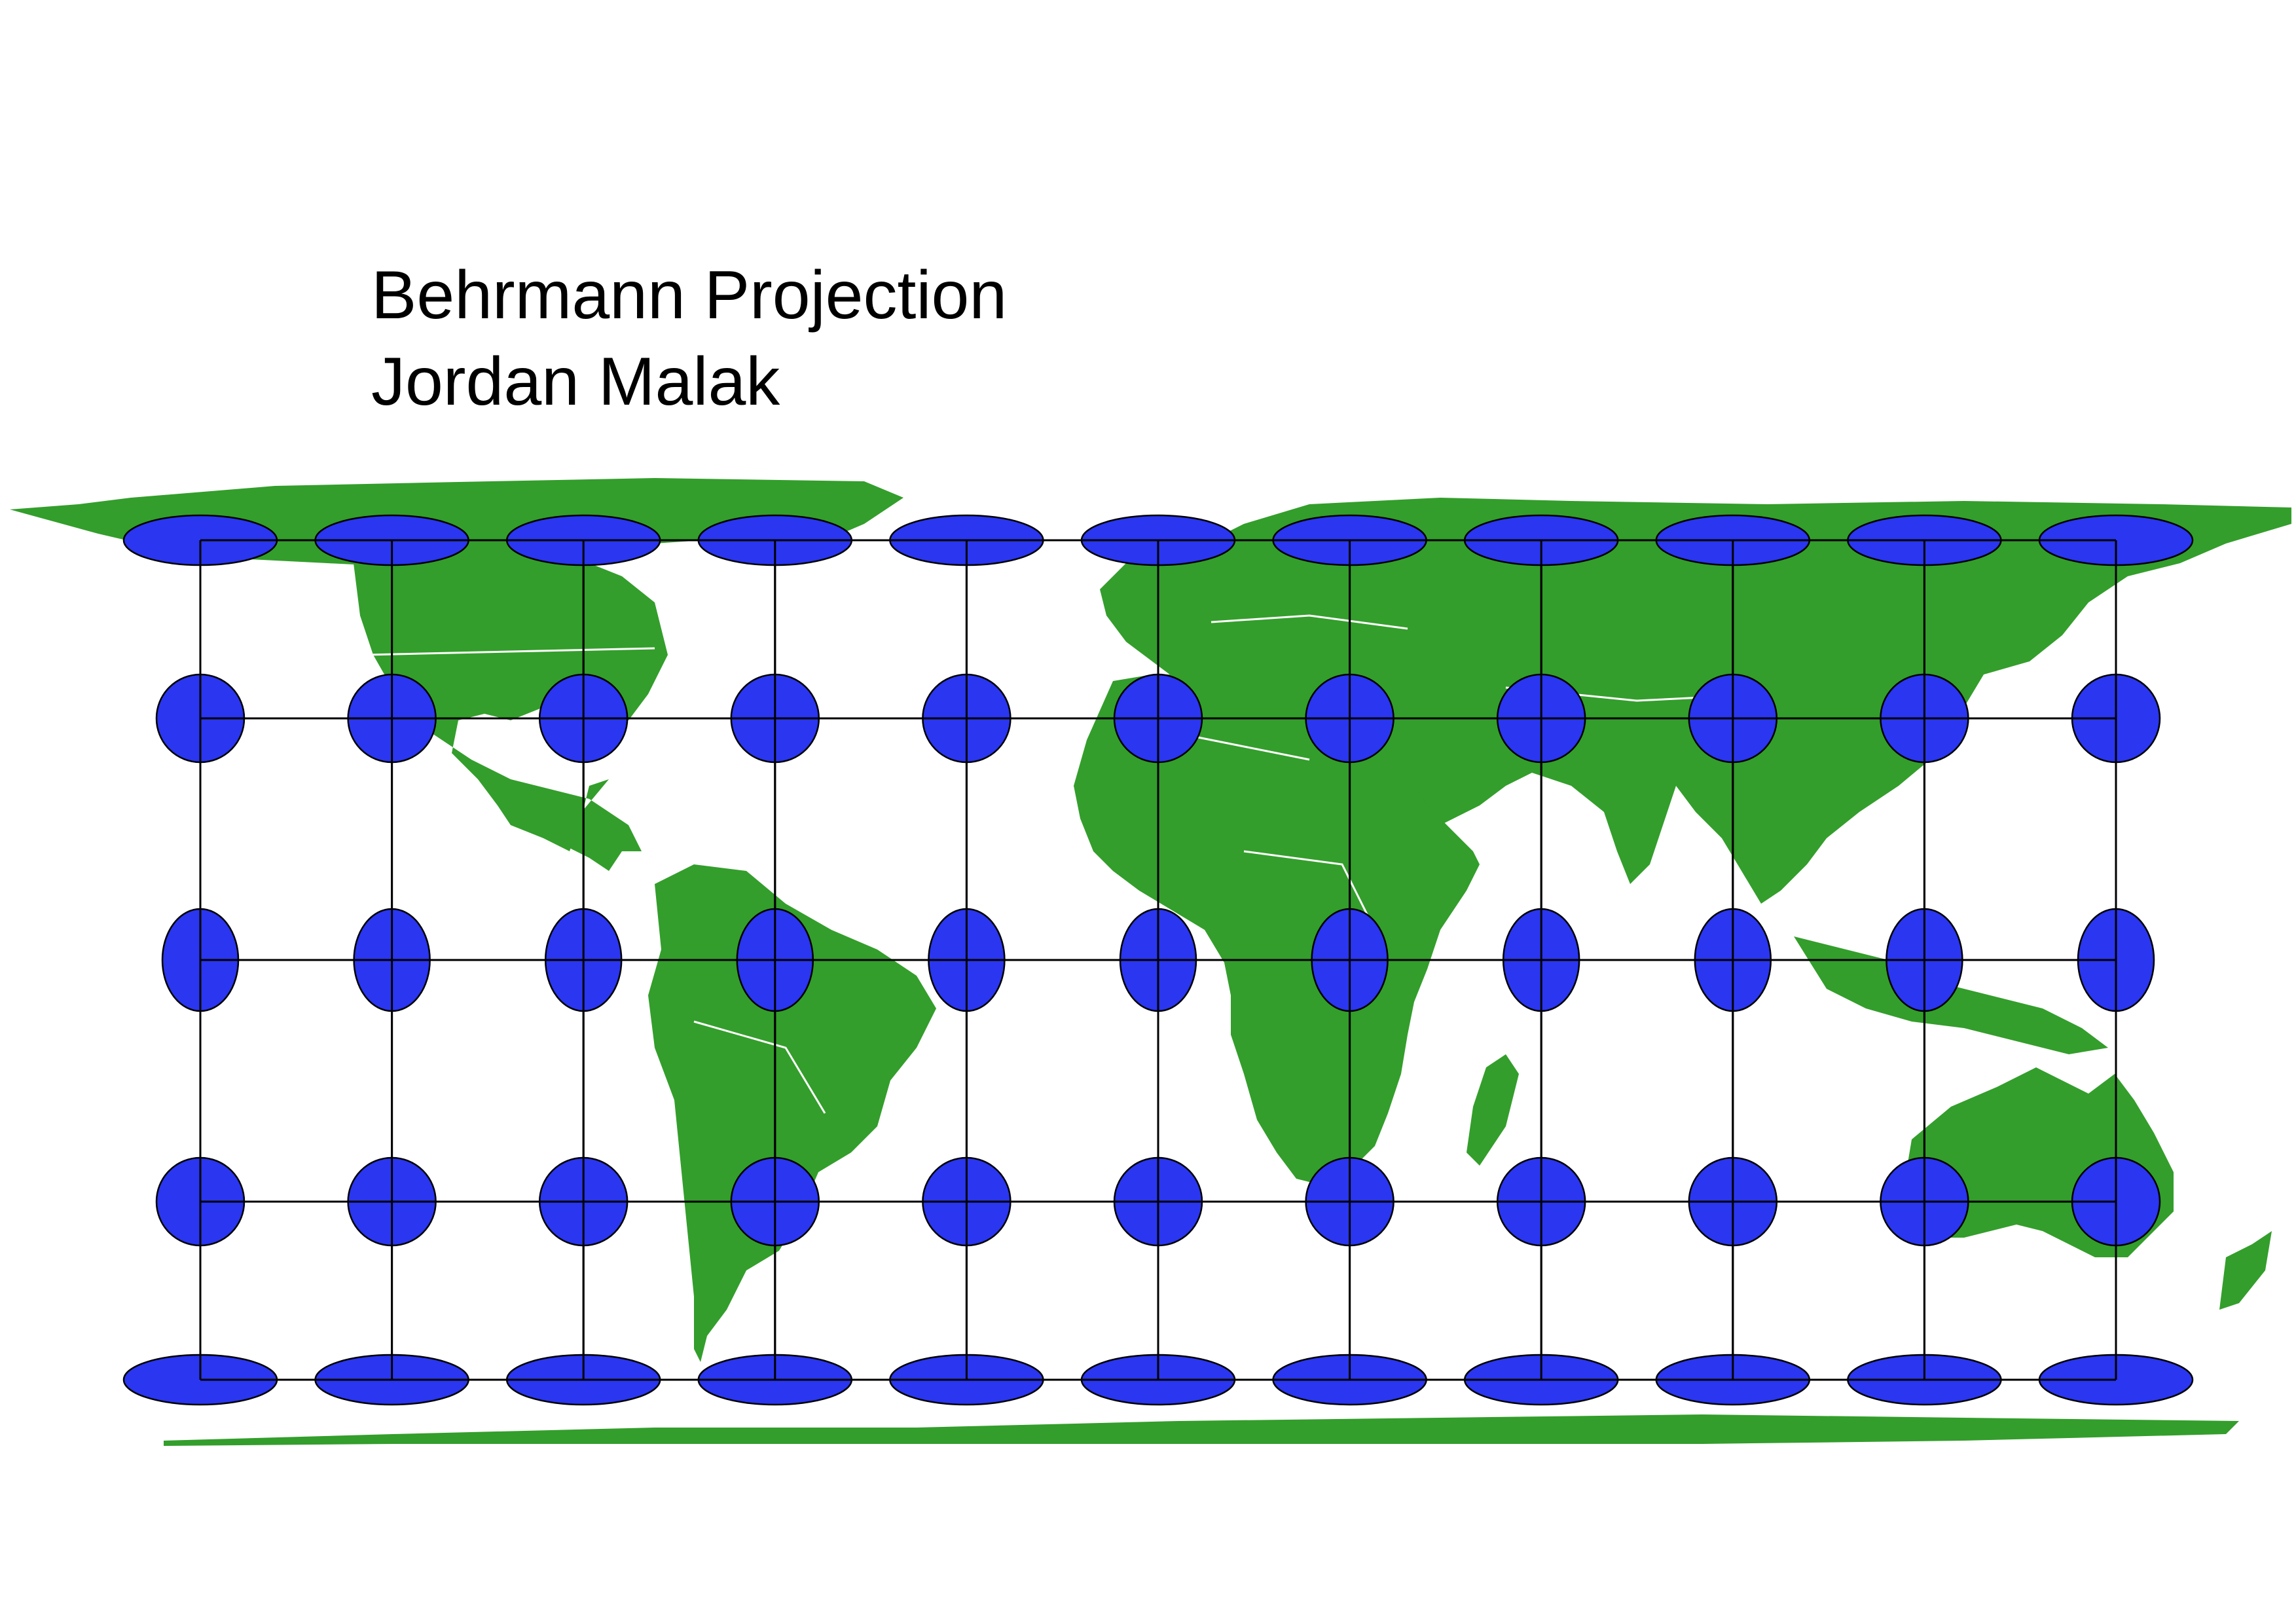 This screenshot has height=1624, width=2296. I want to click on land-madagascar, so click(1493, 1110).